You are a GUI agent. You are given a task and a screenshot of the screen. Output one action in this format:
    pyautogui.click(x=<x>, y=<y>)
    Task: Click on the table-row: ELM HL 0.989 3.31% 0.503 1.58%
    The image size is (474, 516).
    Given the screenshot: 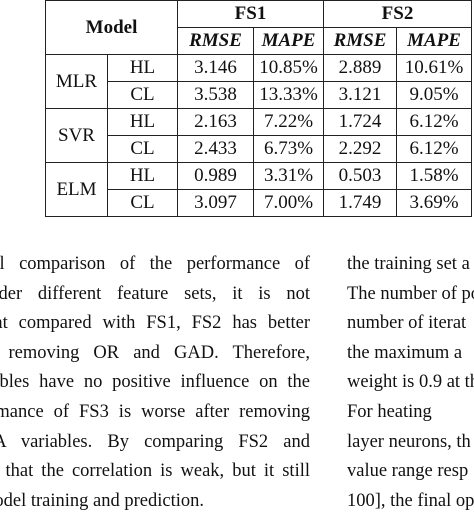 What is the action you would take?
    pyautogui.click(x=258, y=189)
    